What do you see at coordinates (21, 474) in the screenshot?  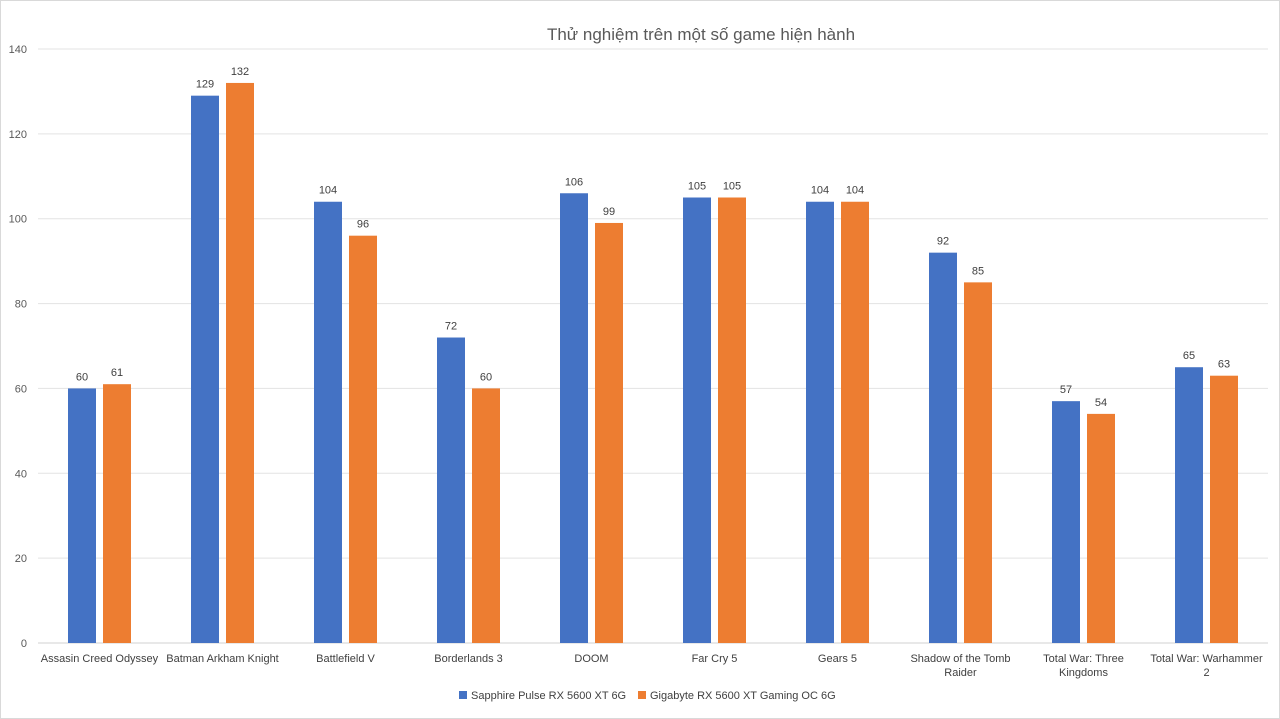 I see `y-tick-label: 40` at bounding box center [21, 474].